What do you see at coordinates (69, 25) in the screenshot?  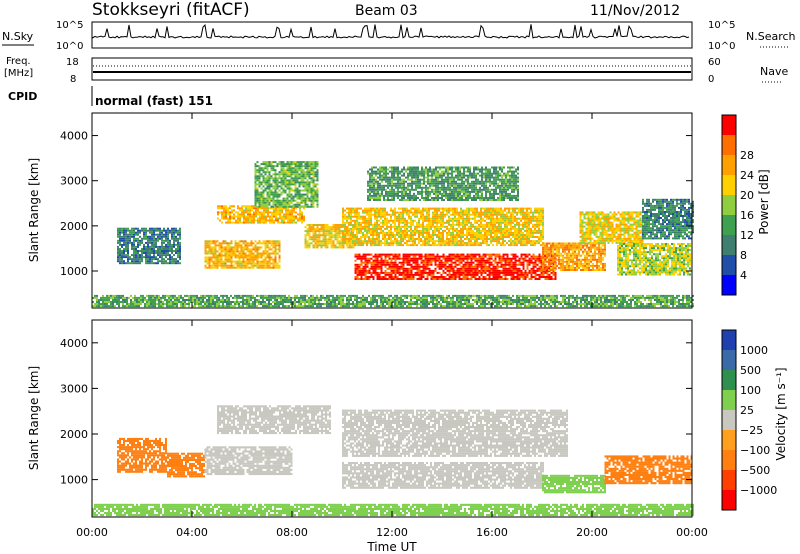 I see `nsky-tick-top: 10^5` at bounding box center [69, 25].